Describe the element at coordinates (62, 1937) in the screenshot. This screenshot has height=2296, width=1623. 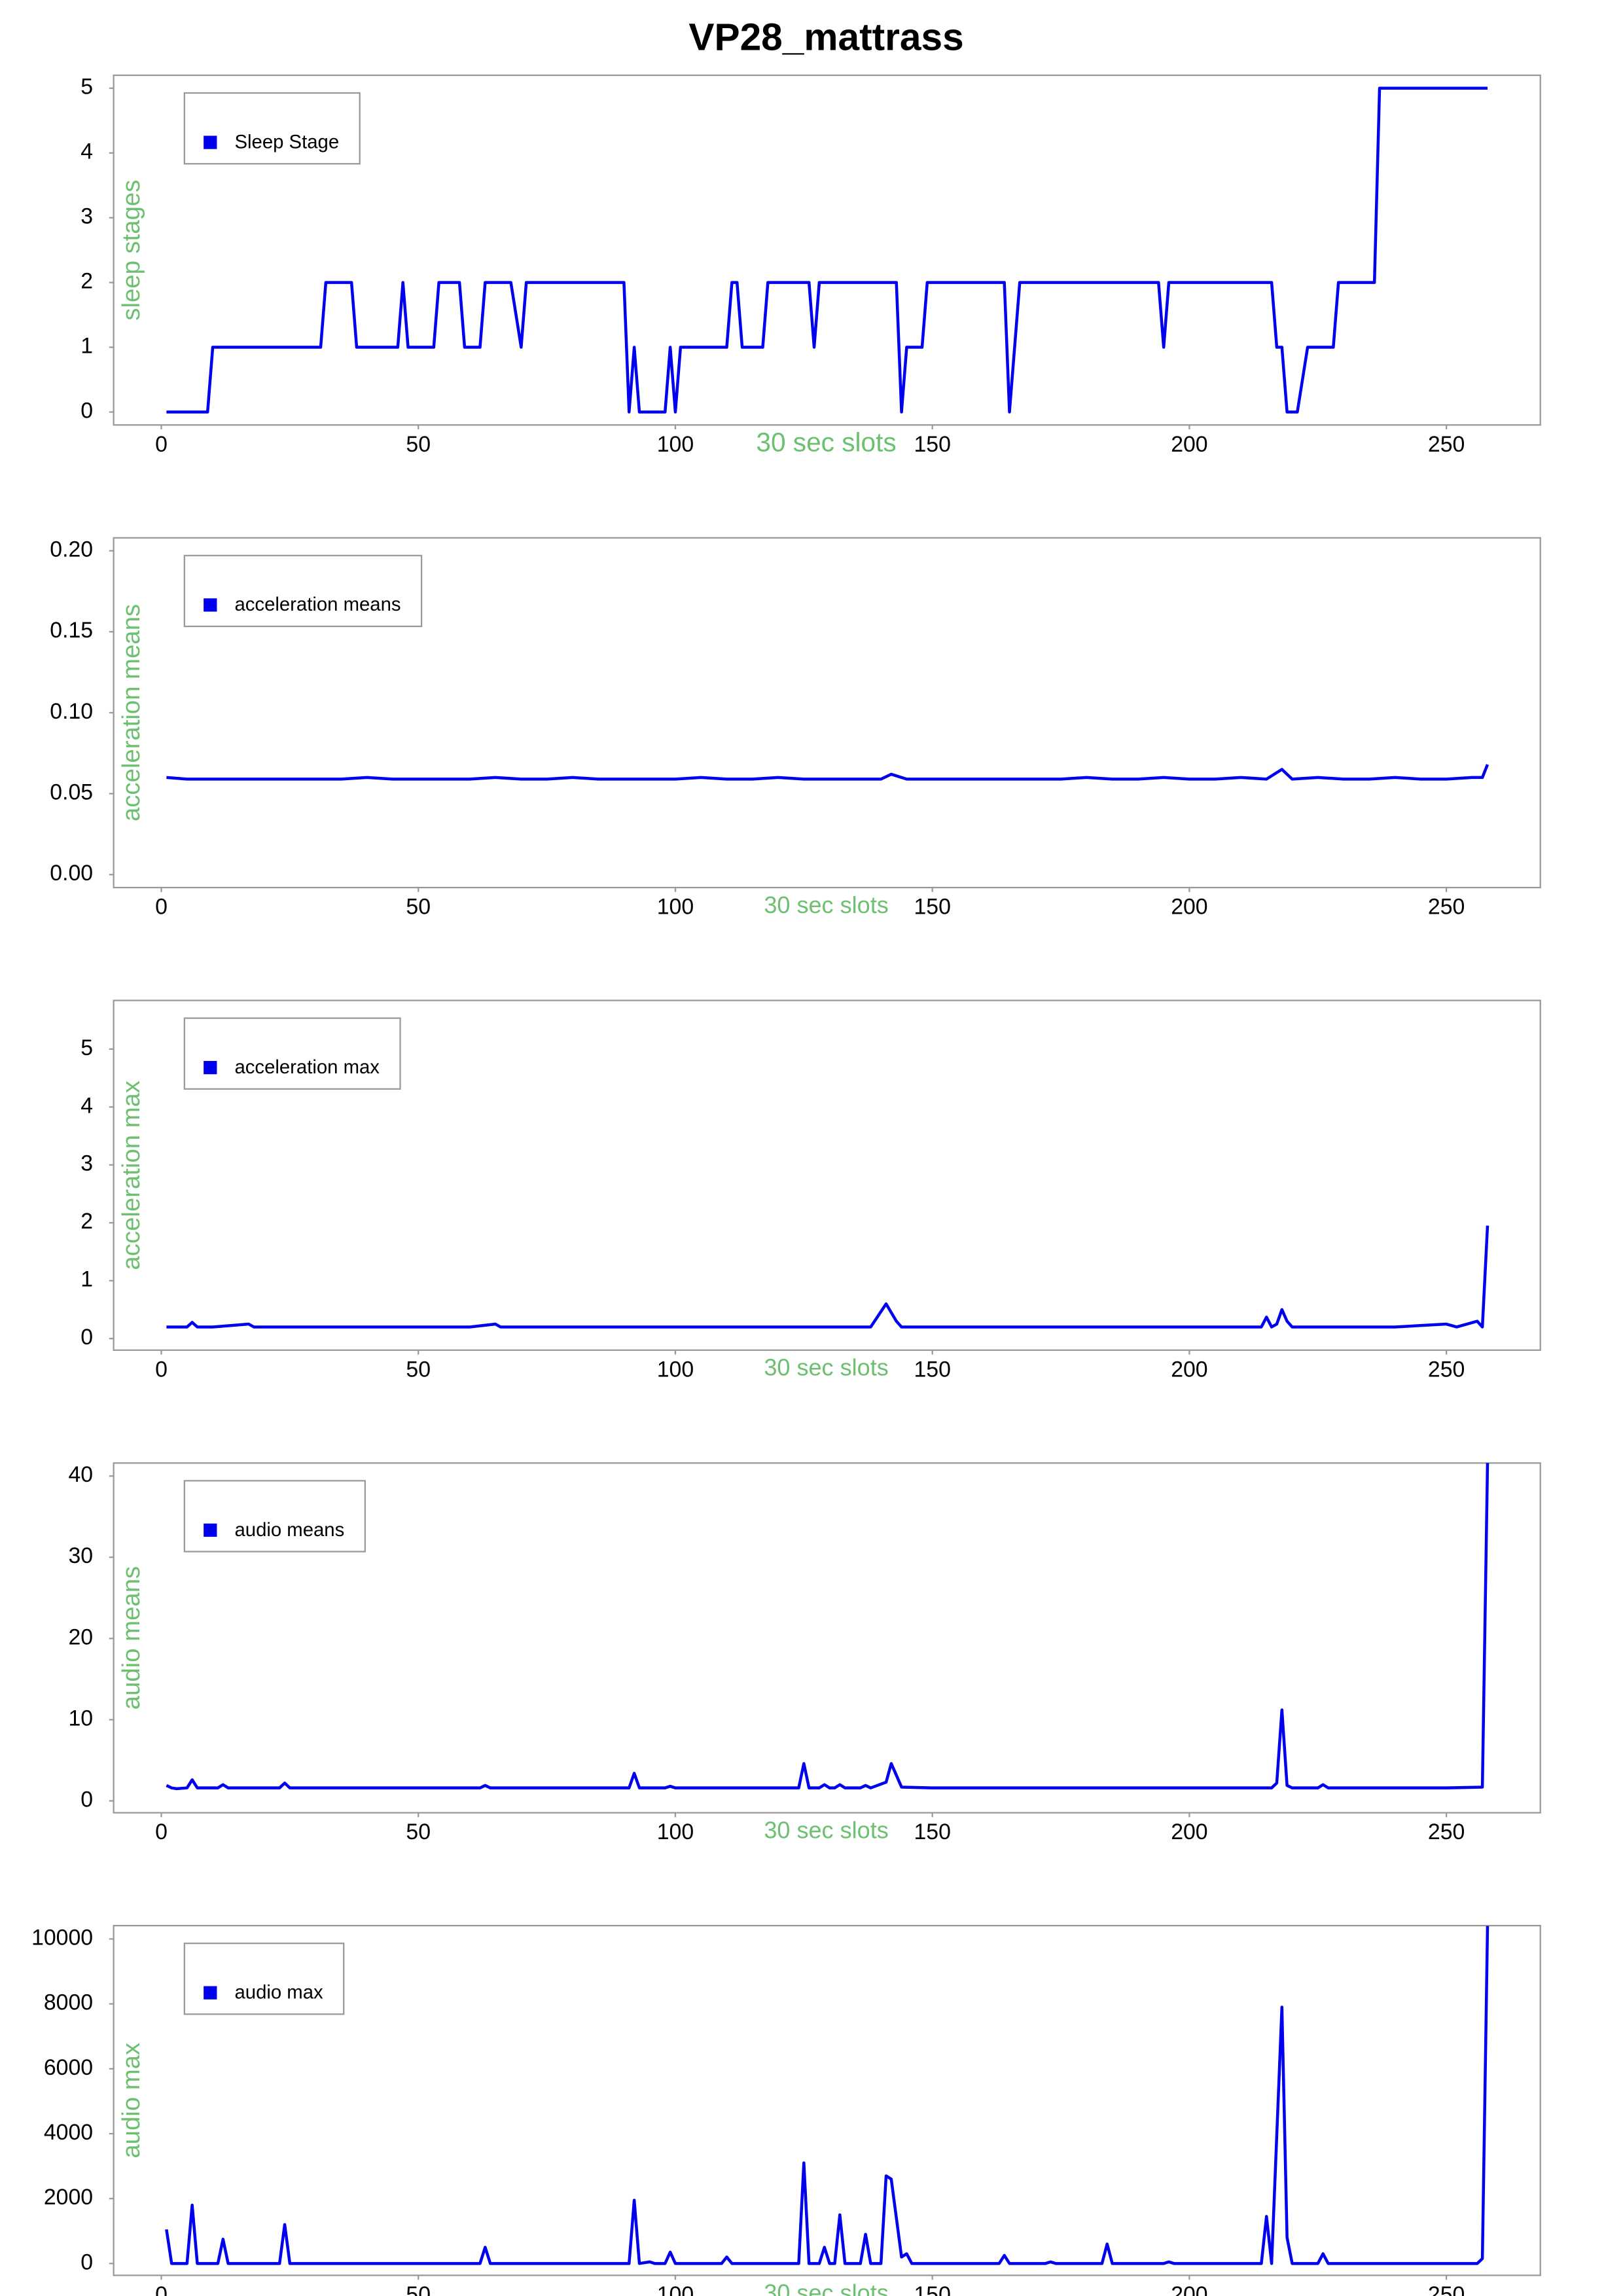
I see `y-tick-label: 10000` at that location.